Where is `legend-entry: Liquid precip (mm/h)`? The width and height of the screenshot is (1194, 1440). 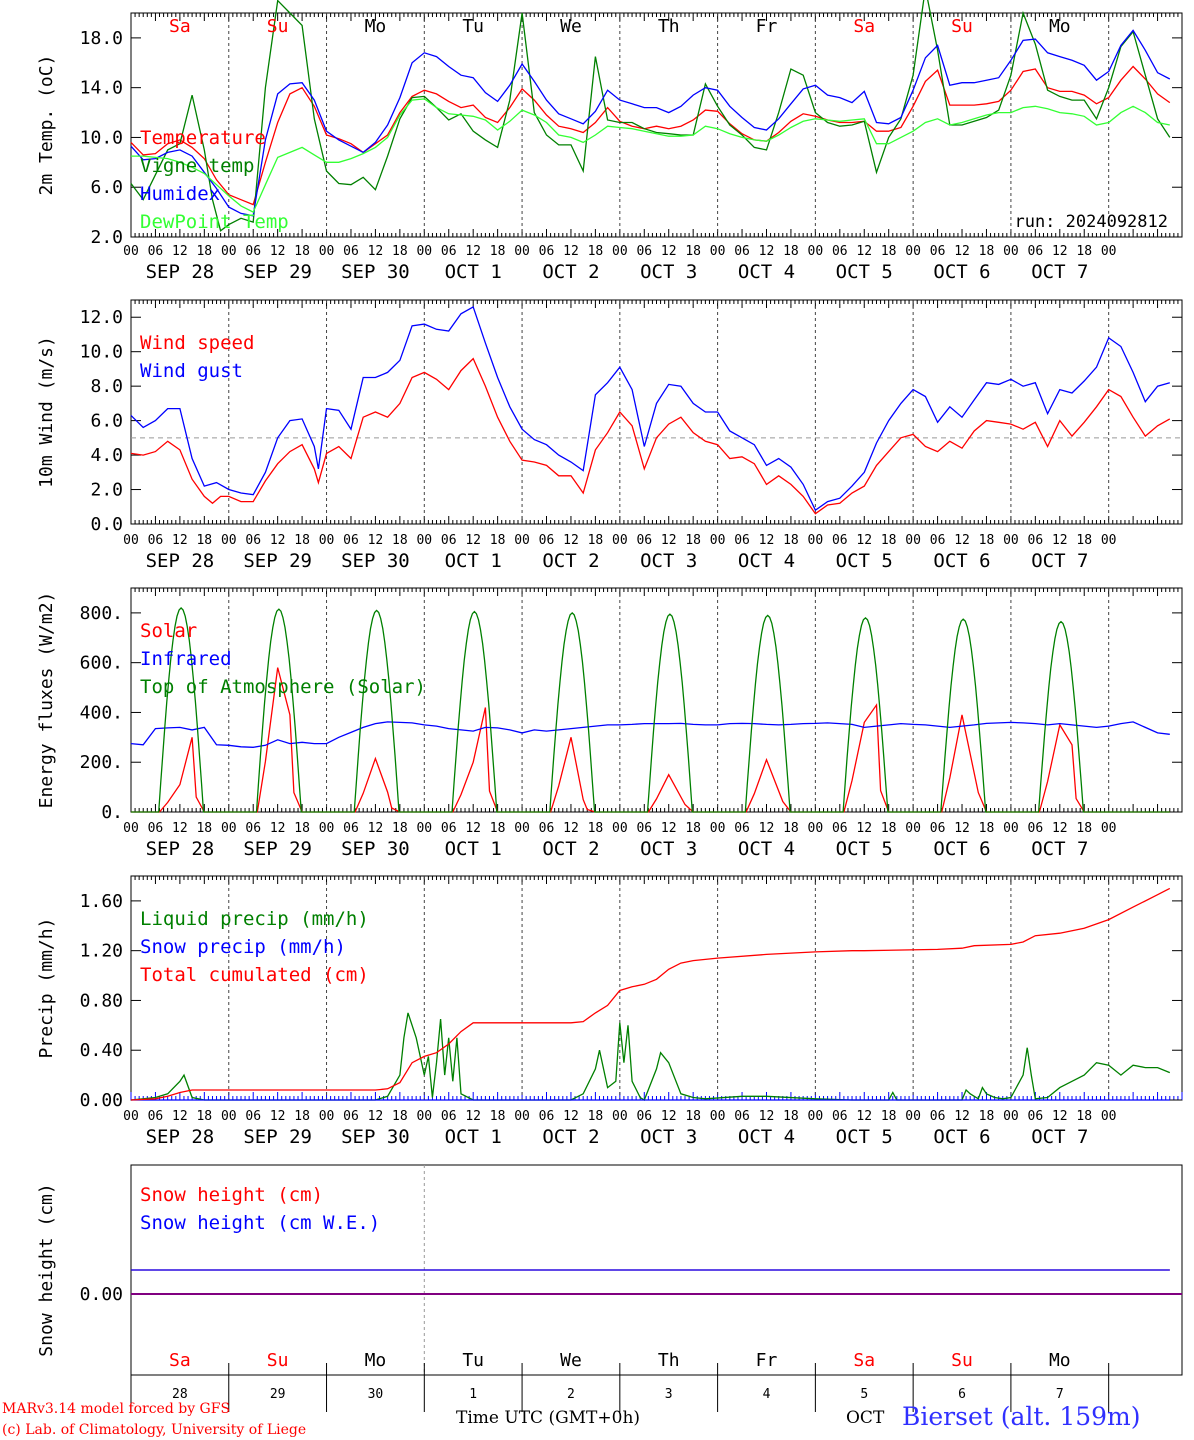
legend-entry: Liquid precip (mm/h) is located at coordinates (254, 919).